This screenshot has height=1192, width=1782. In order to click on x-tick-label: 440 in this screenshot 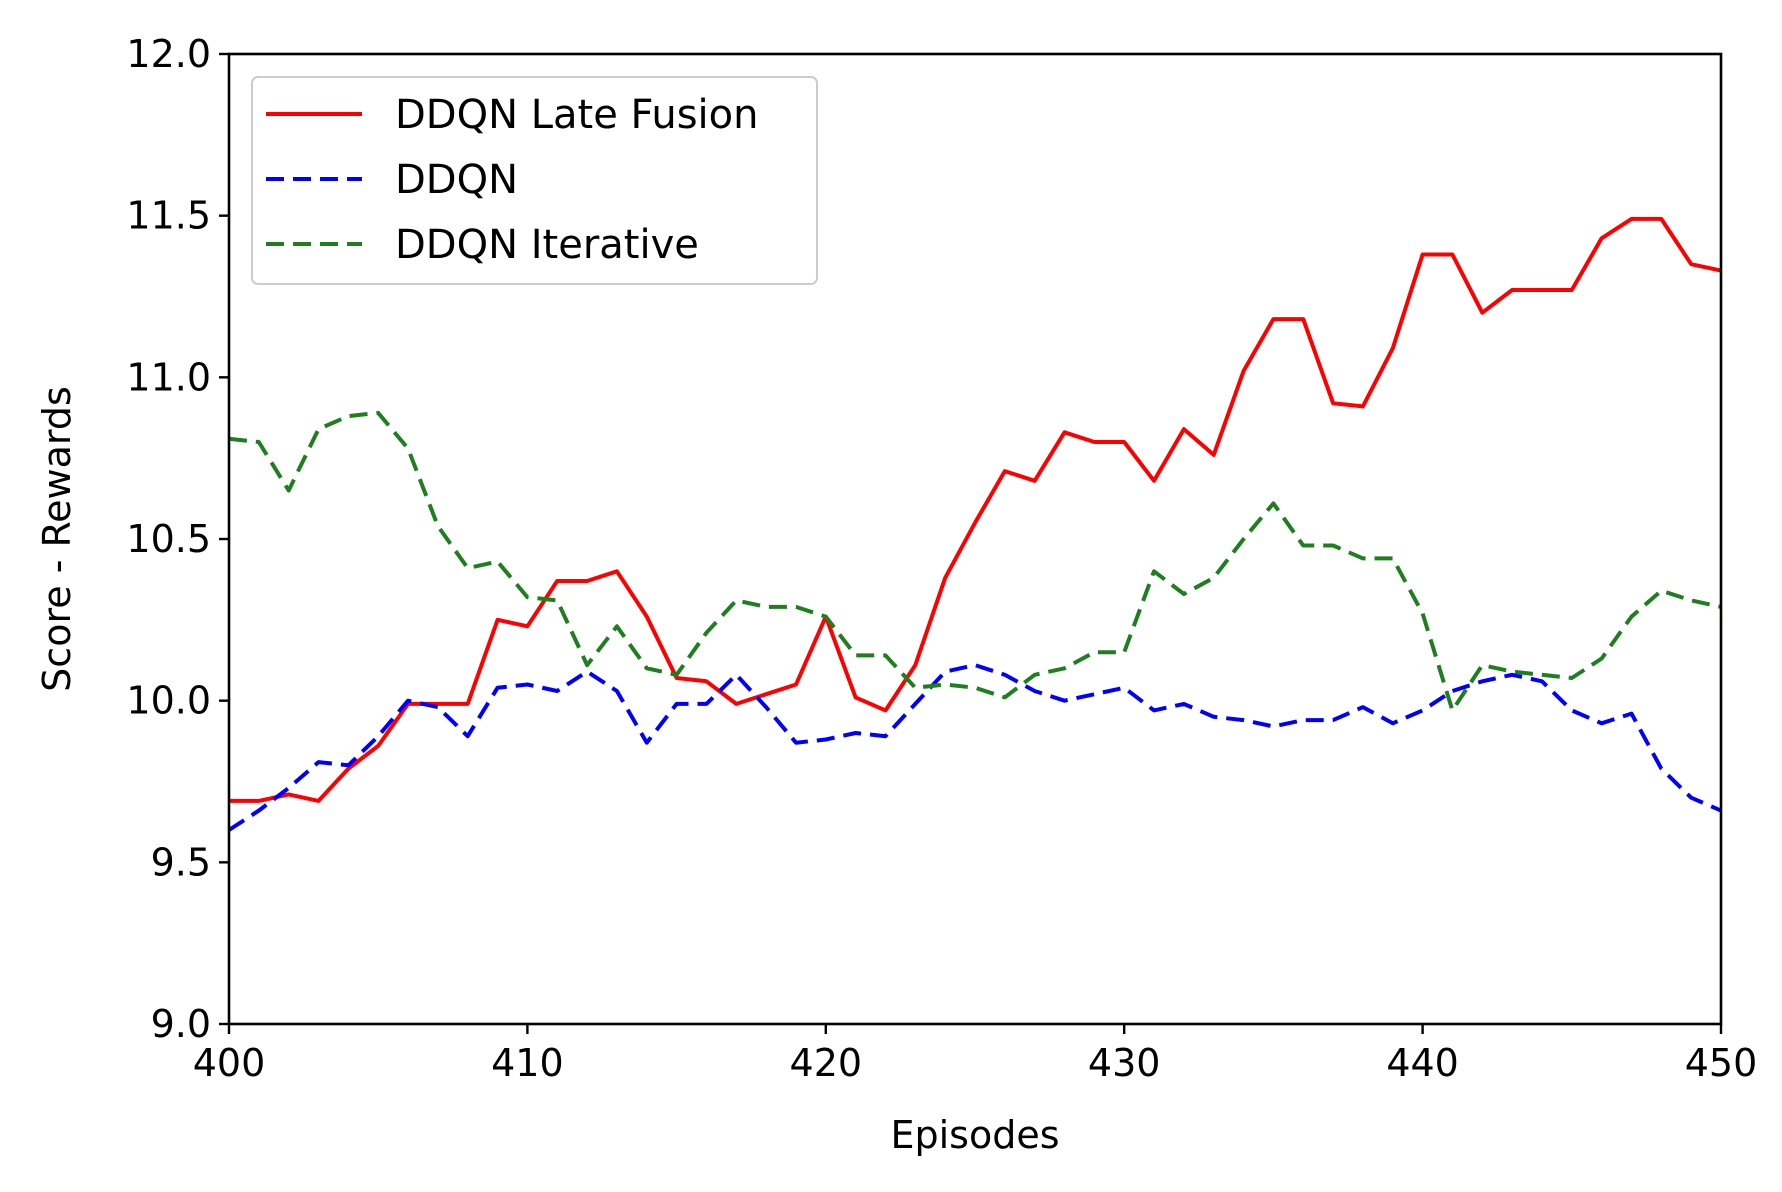, I will do `click(1422, 1063)`.